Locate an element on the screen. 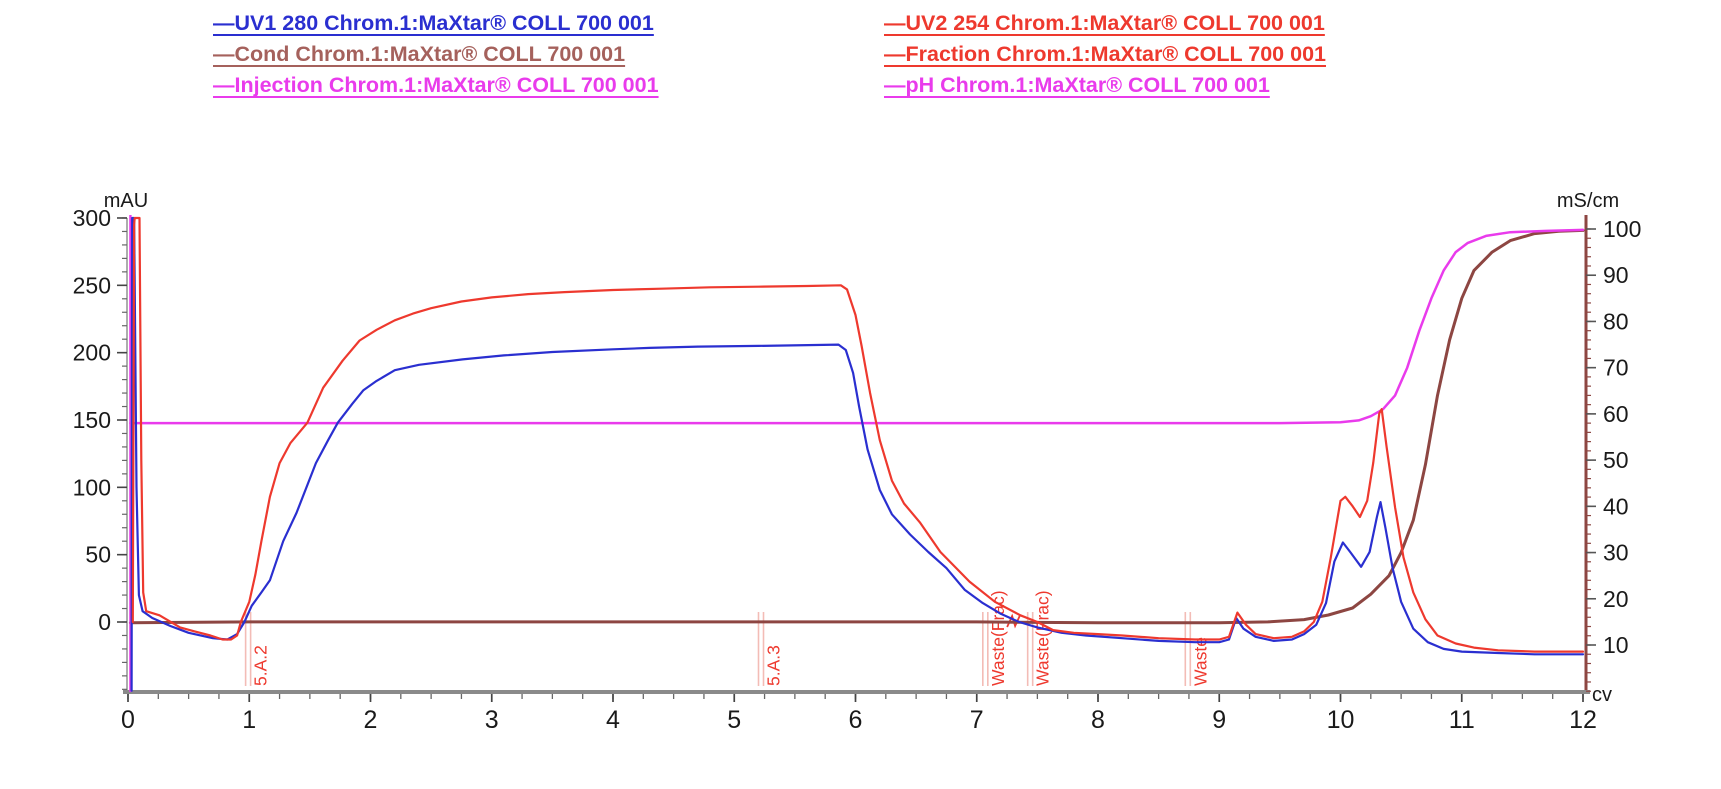  svg-text: 150 is located at coordinates (92, 420).